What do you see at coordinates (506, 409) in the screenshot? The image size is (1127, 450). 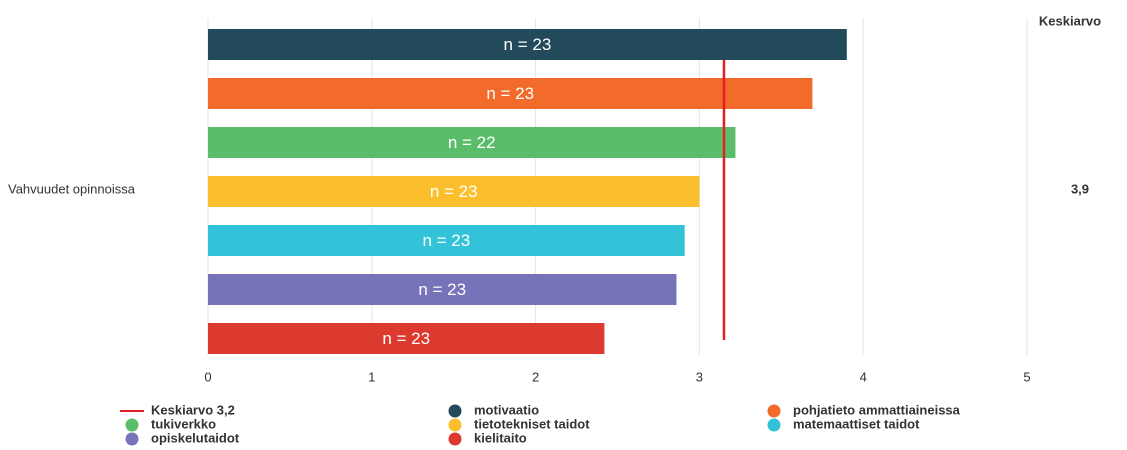 I see `legend-label: motivaatio` at bounding box center [506, 409].